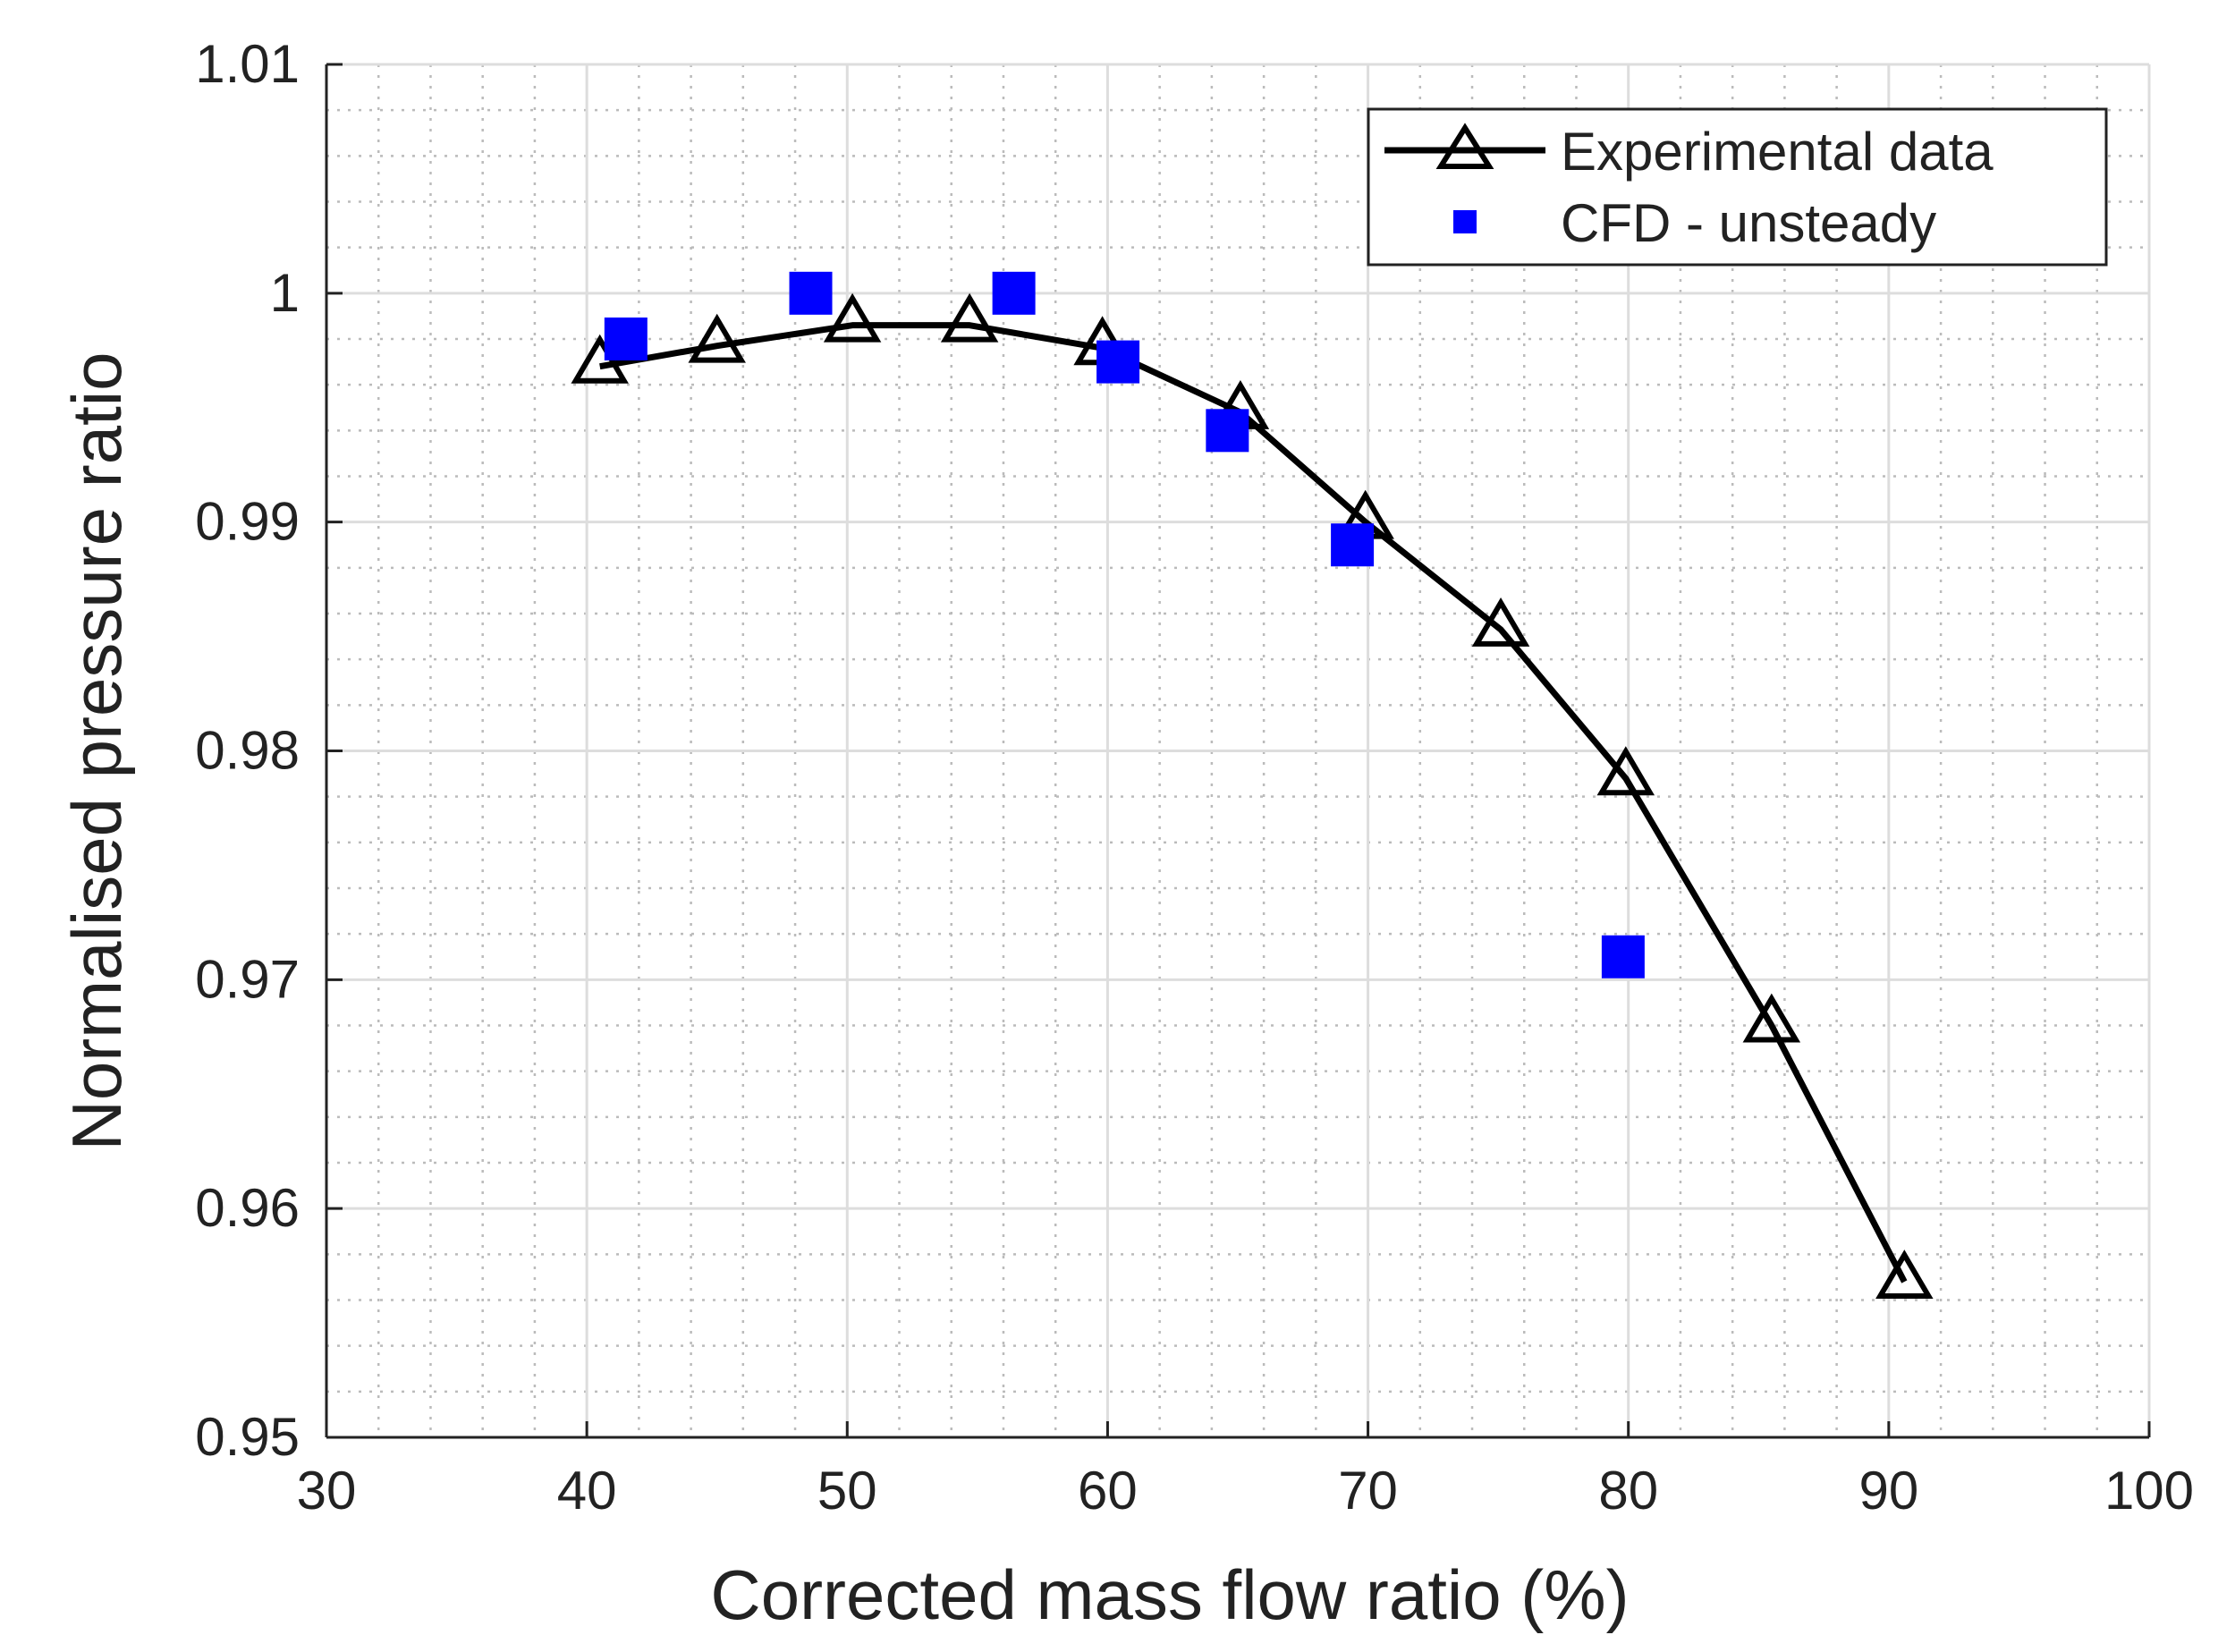  What do you see at coordinates (1749, 223) in the screenshot?
I see `legend-label-cfd: CFD - unsteady` at bounding box center [1749, 223].